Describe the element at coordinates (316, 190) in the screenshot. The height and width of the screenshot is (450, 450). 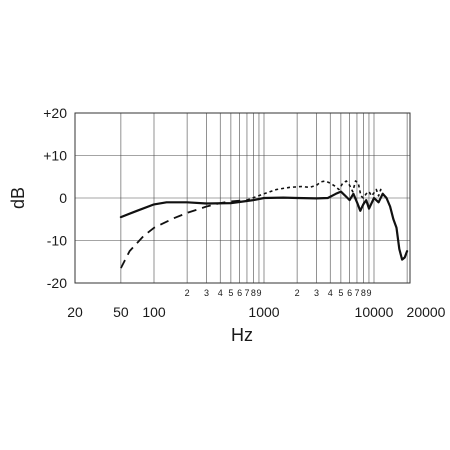
I see `series-line-dotted` at that location.